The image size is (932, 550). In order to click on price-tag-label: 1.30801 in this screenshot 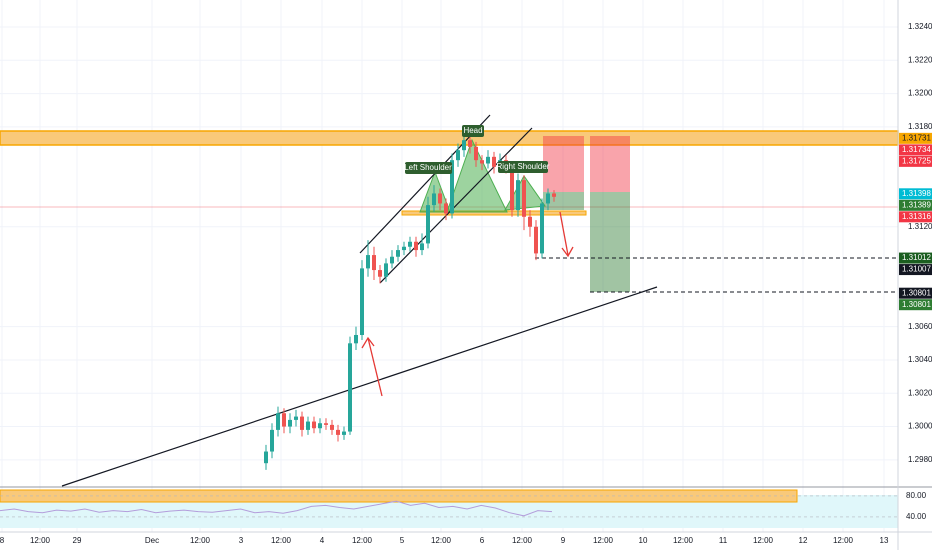, I will do `click(916, 304)`.